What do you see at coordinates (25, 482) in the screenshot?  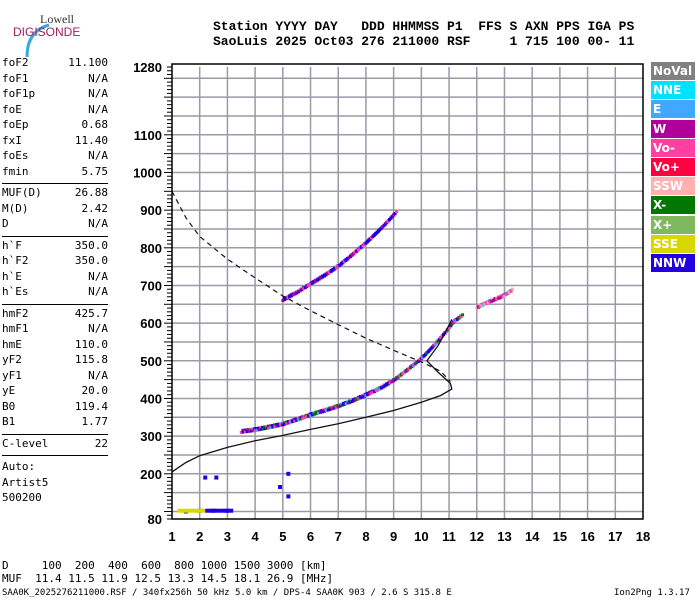 I see `auto-text: Artist5` at bounding box center [25, 482].